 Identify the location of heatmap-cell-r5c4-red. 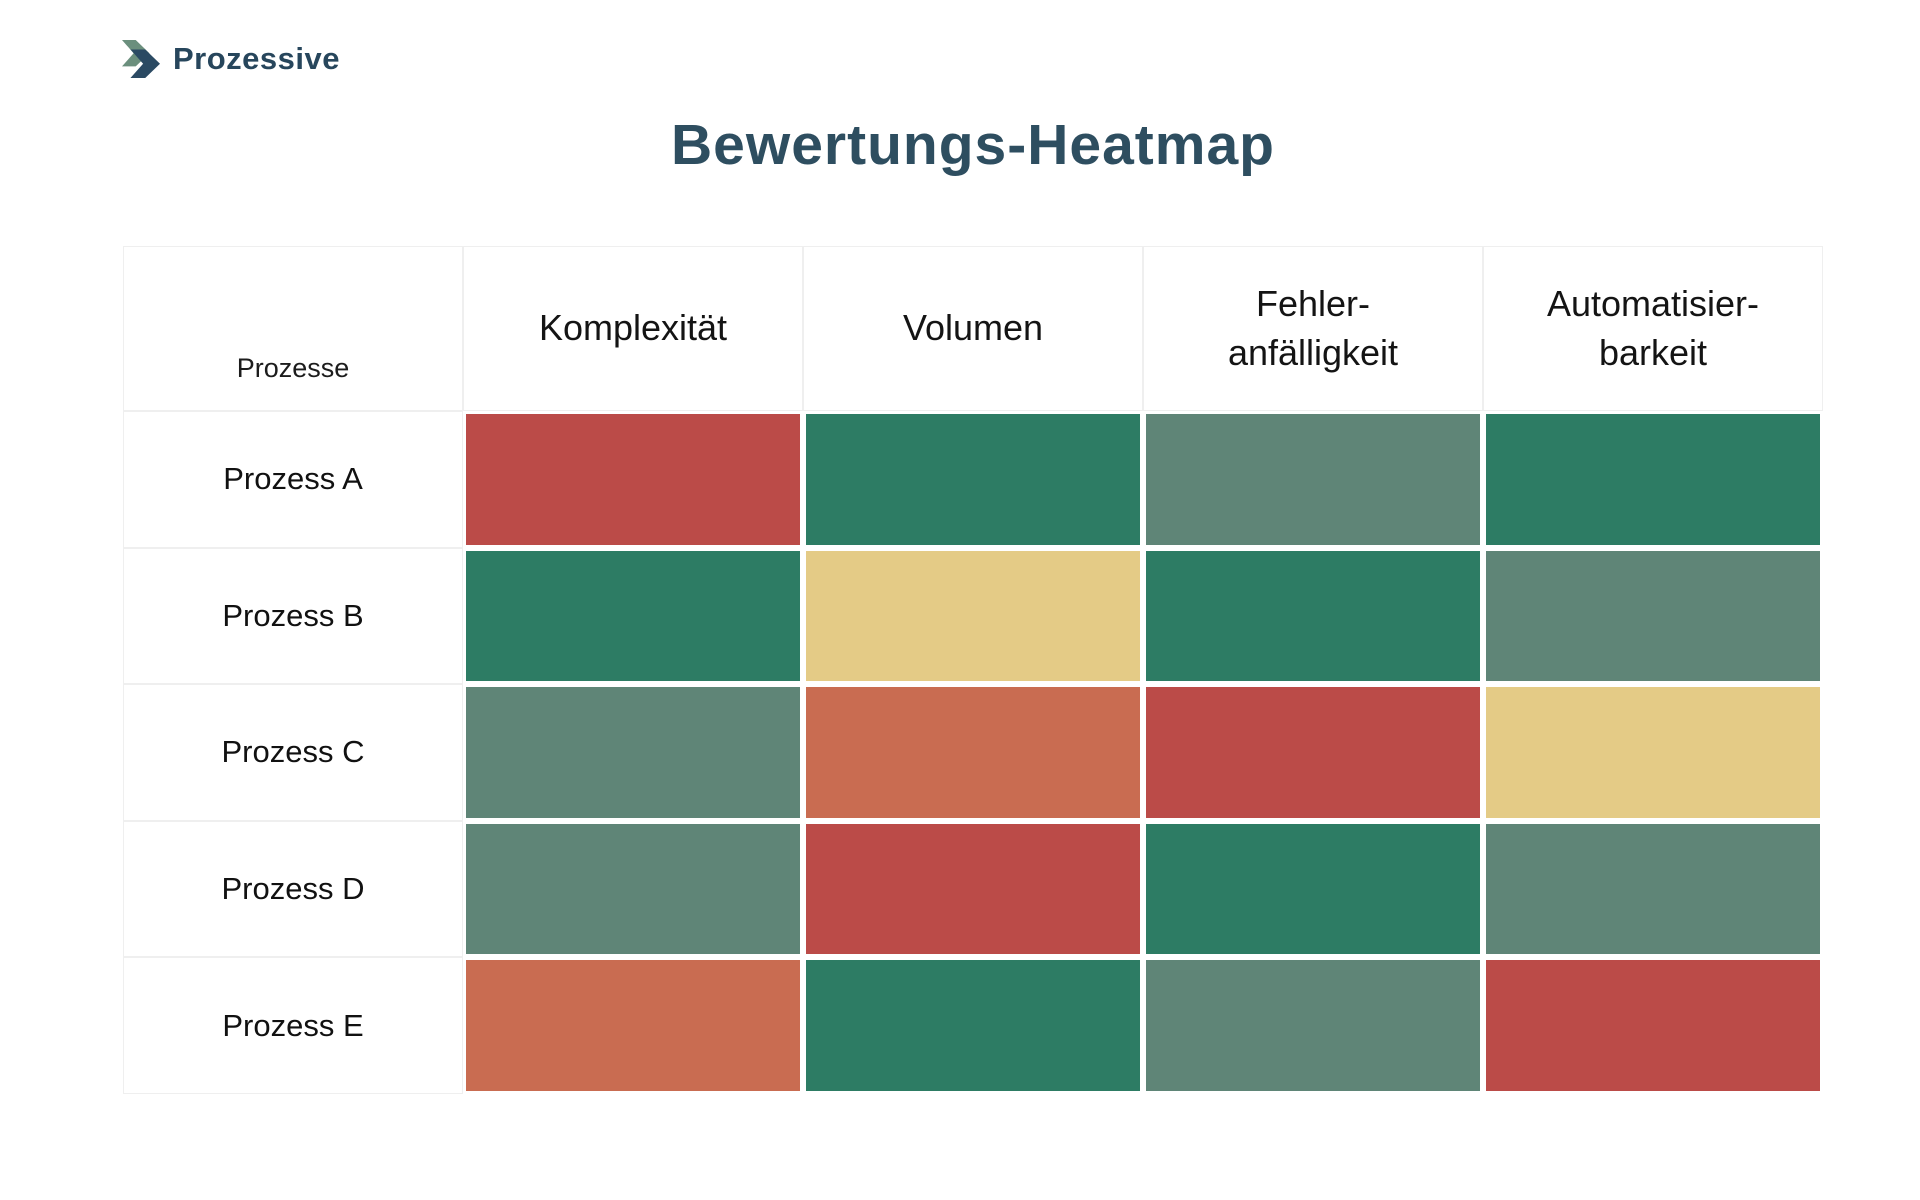
(1653, 1025).